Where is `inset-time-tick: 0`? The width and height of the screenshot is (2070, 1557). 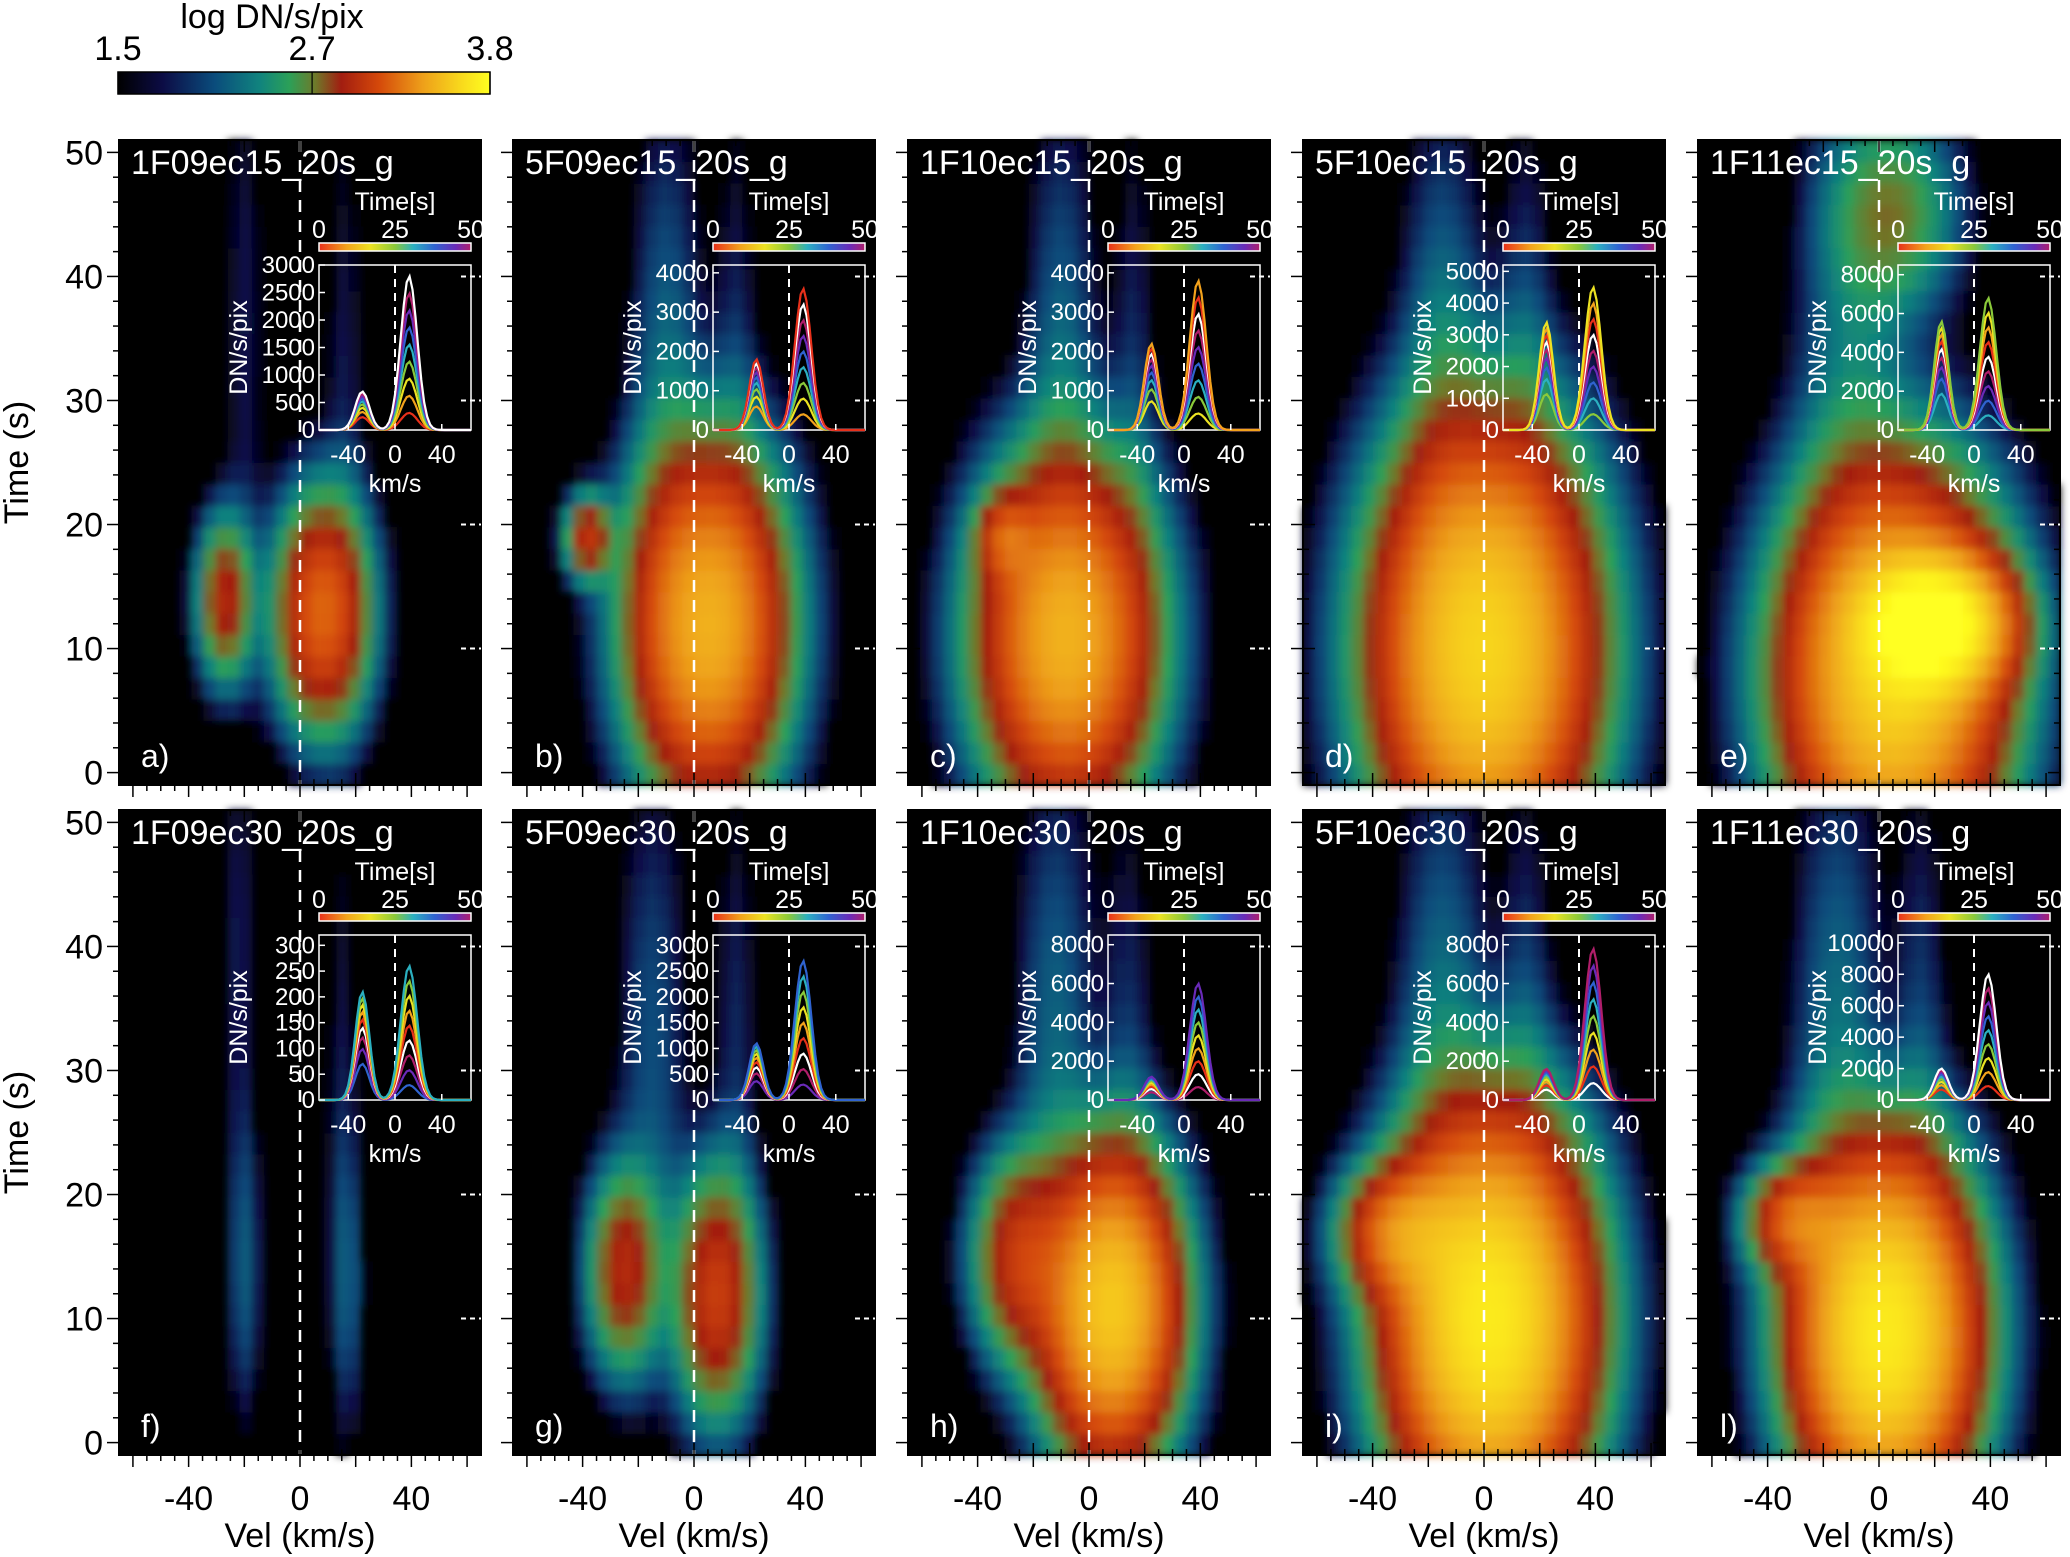 inset-time-tick: 0 is located at coordinates (1503, 230).